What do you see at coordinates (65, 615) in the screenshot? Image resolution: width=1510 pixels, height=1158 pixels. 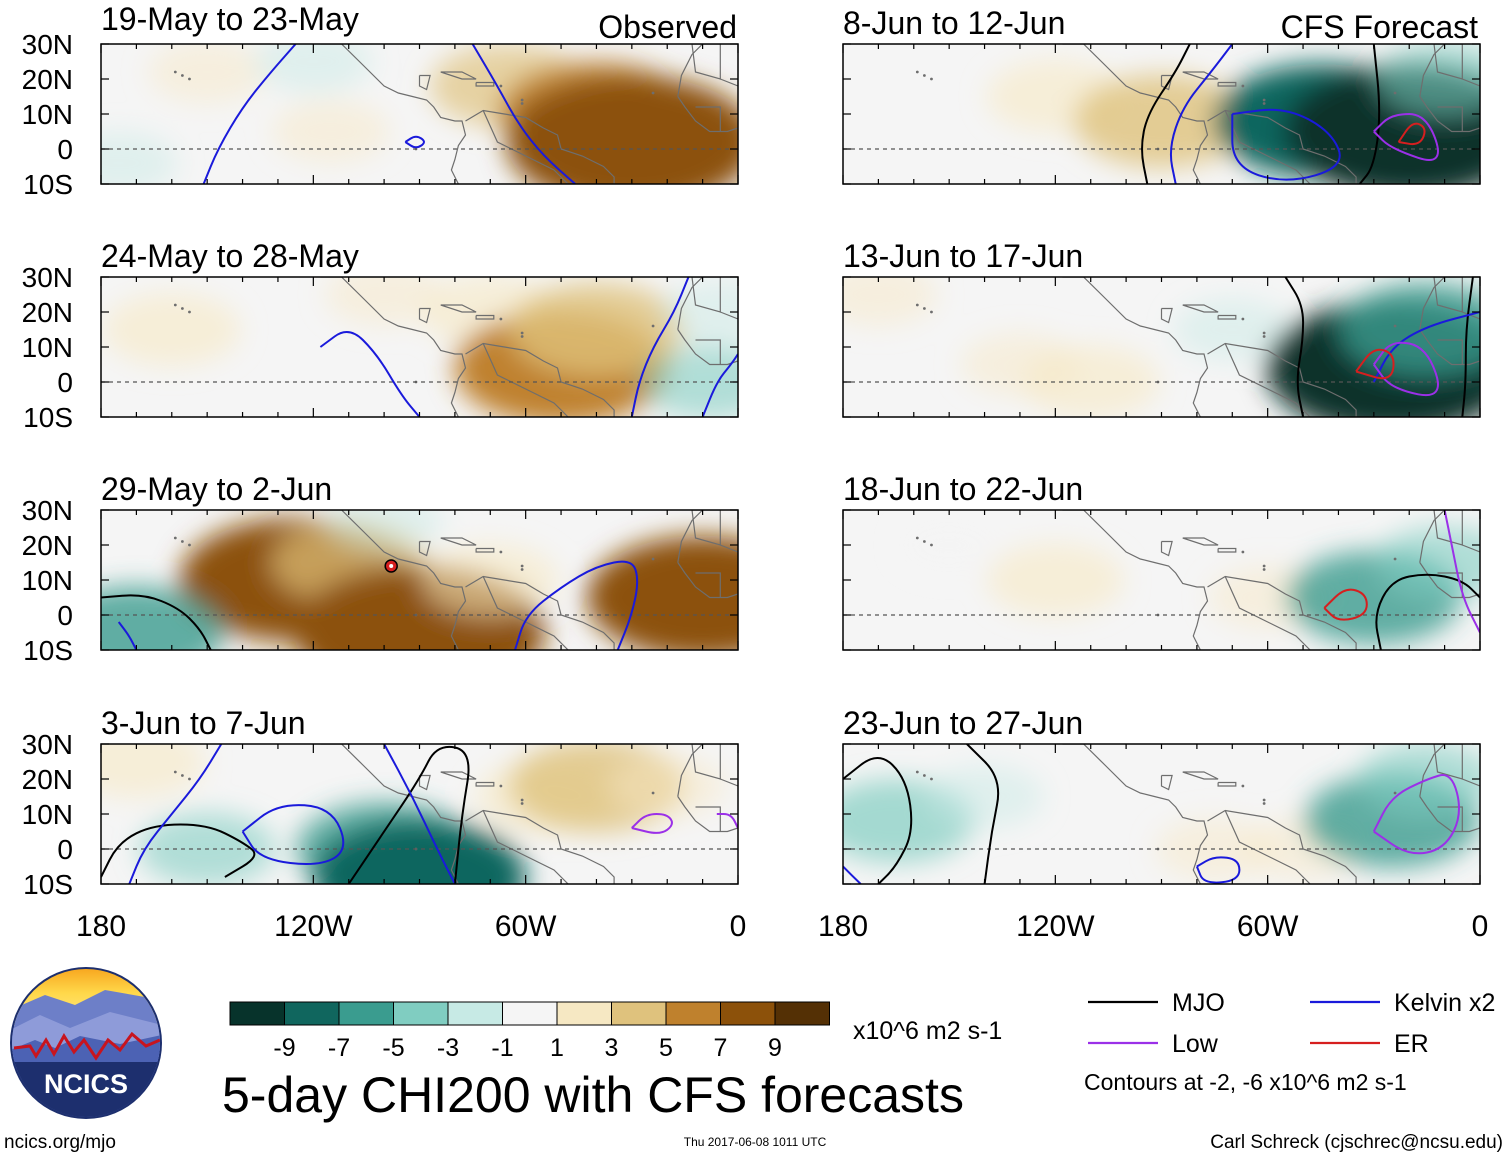 I see `y-tick-label: 0` at bounding box center [65, 615].